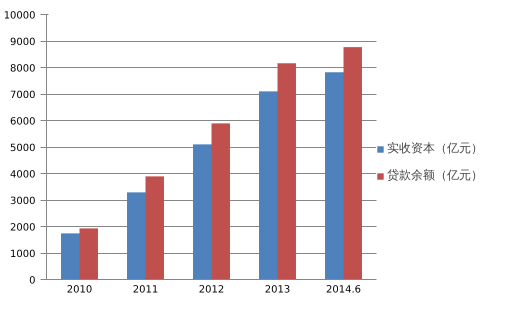 The height and width of the screenshot is (333, 527). I want to click on y-tick-label: 3000, so click(23, 201).